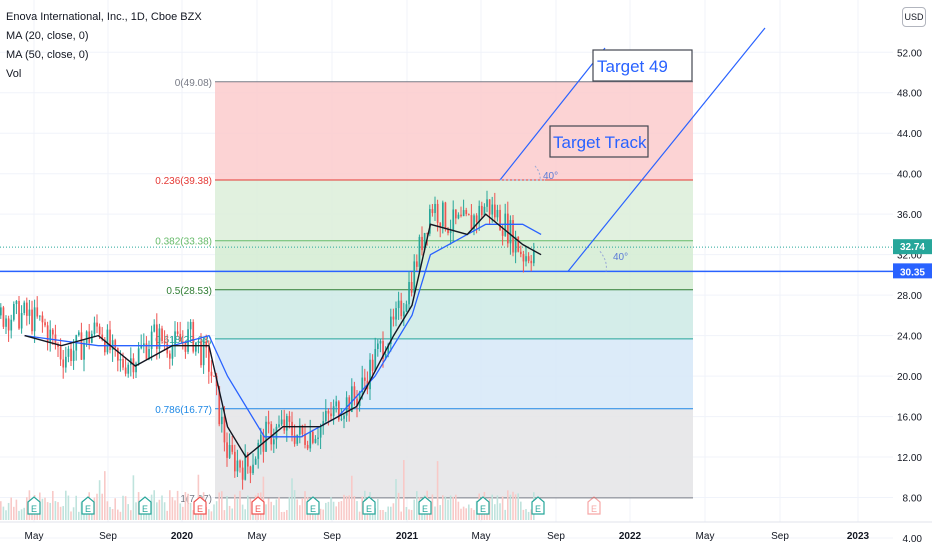 The width and height of the screenshot is (932, 550). What do you see at coordinates (914, 17) in the screenshot?
I see `currency-button: USD` at bounding box center [914, 17].